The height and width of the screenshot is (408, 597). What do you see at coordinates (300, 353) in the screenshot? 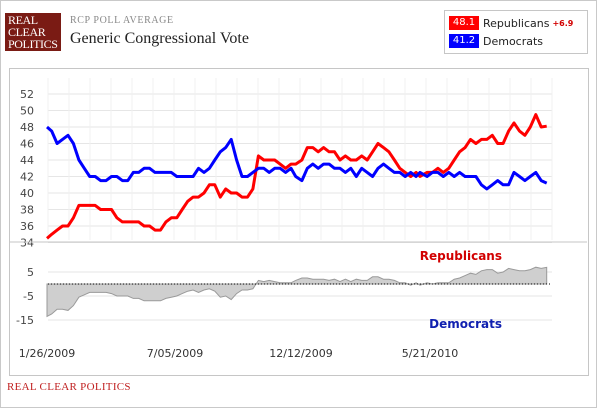
I see `x-tick-label: 12/12/2009` at bounding box center [300, 353].